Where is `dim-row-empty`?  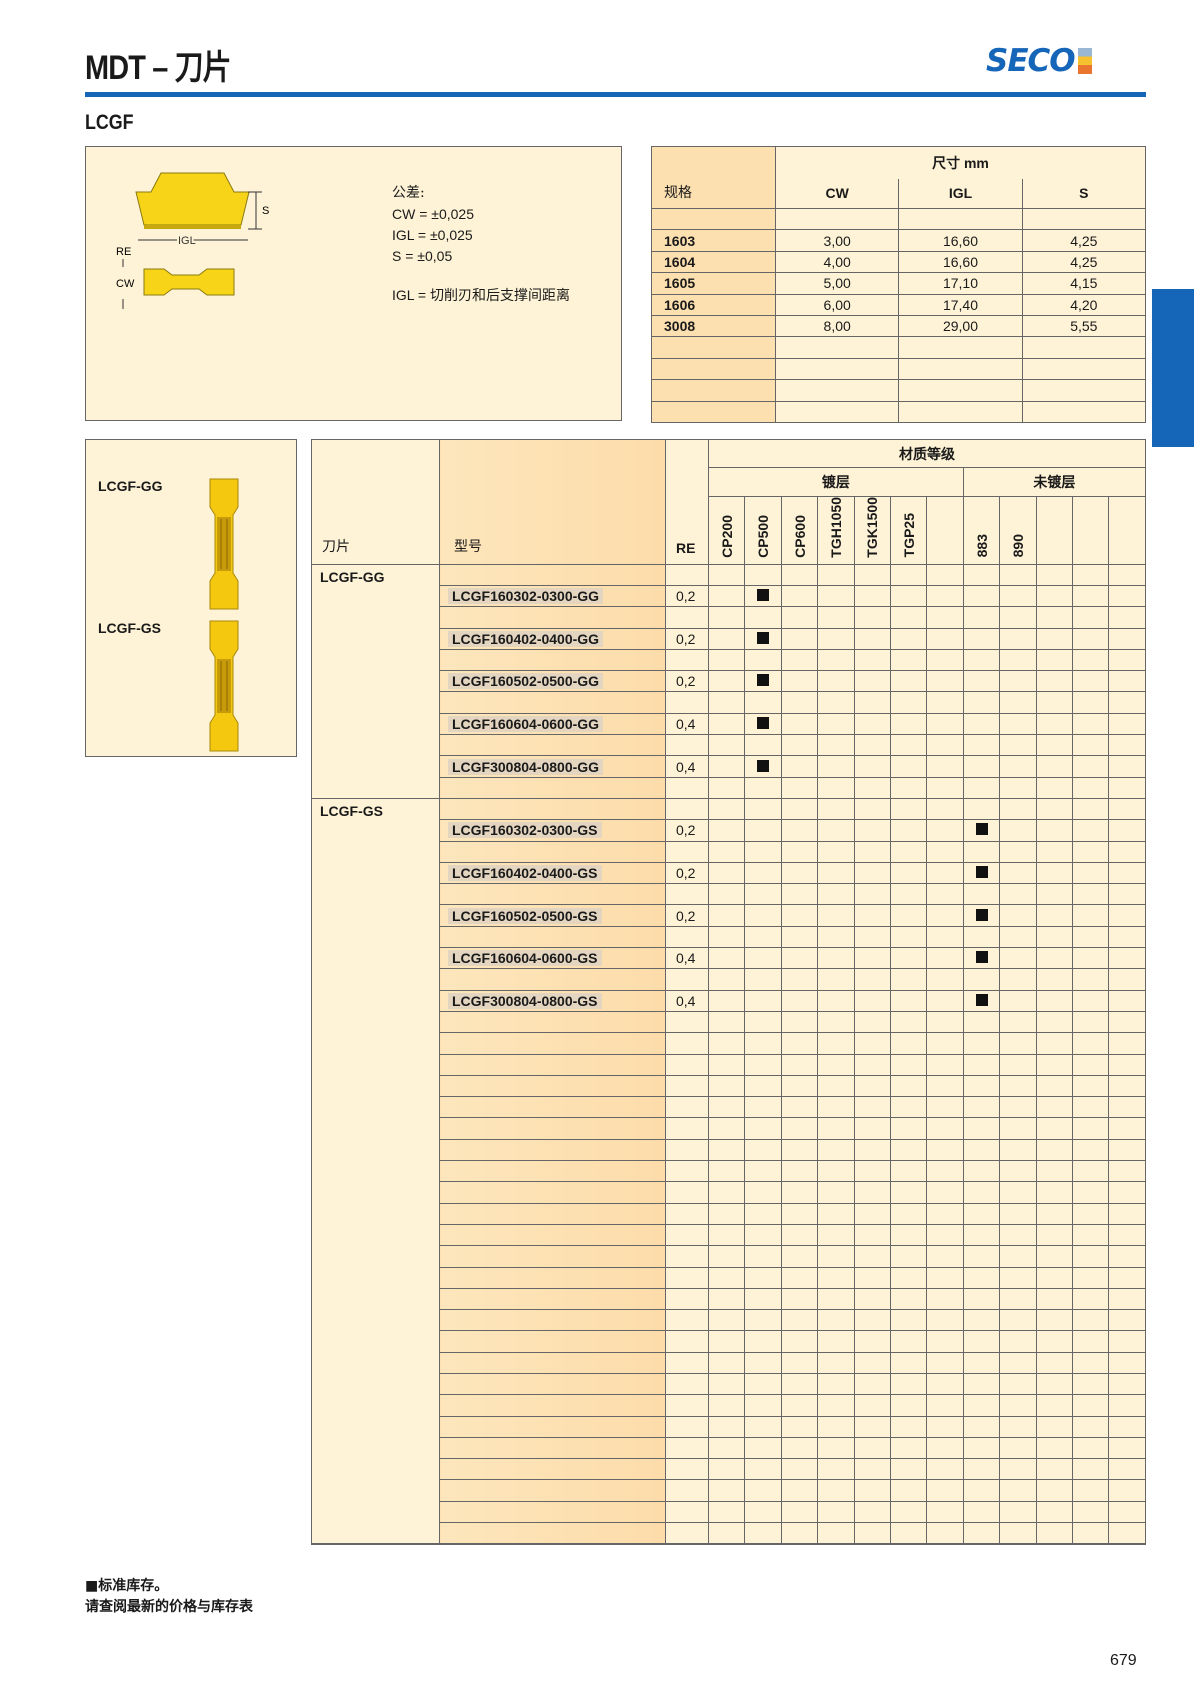 dim-row-empty is located at coordinates (898, 411).